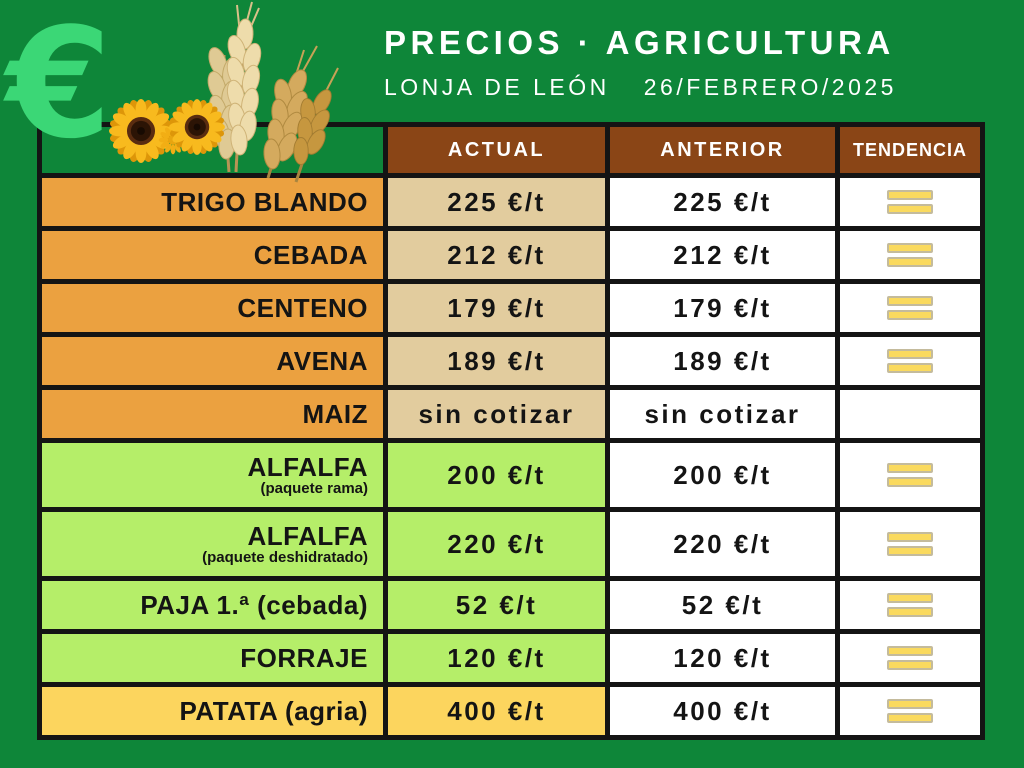 This screenshot has width=1024, height=768. Describe the element at coordinates (722, 544) in the screenshot. I see `anterior-price-cell: 220 €/t` at that location.